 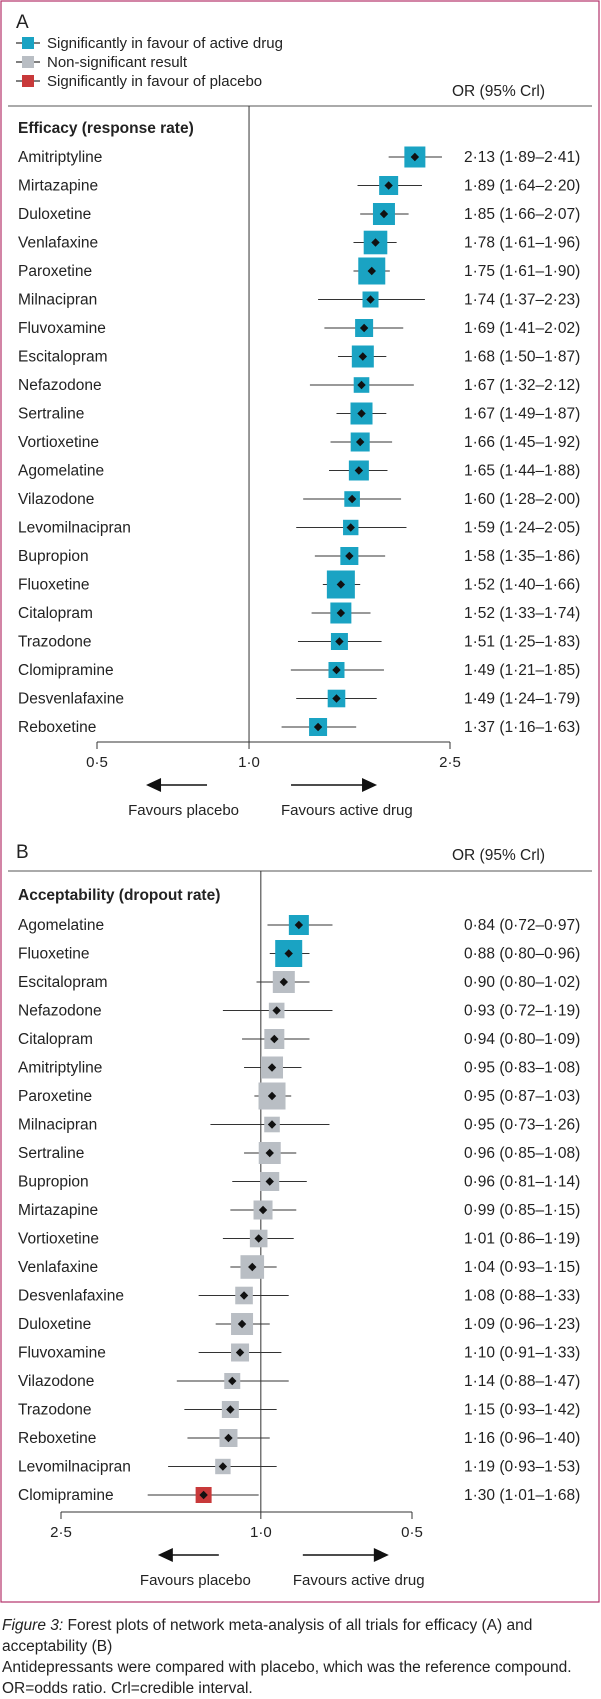 What do you see at coordinates (299, 584) in the screenshot?
I see `forest-row: Fluoxetine 1·52 (1·40–1·66)` at bounding box center [299, 584].